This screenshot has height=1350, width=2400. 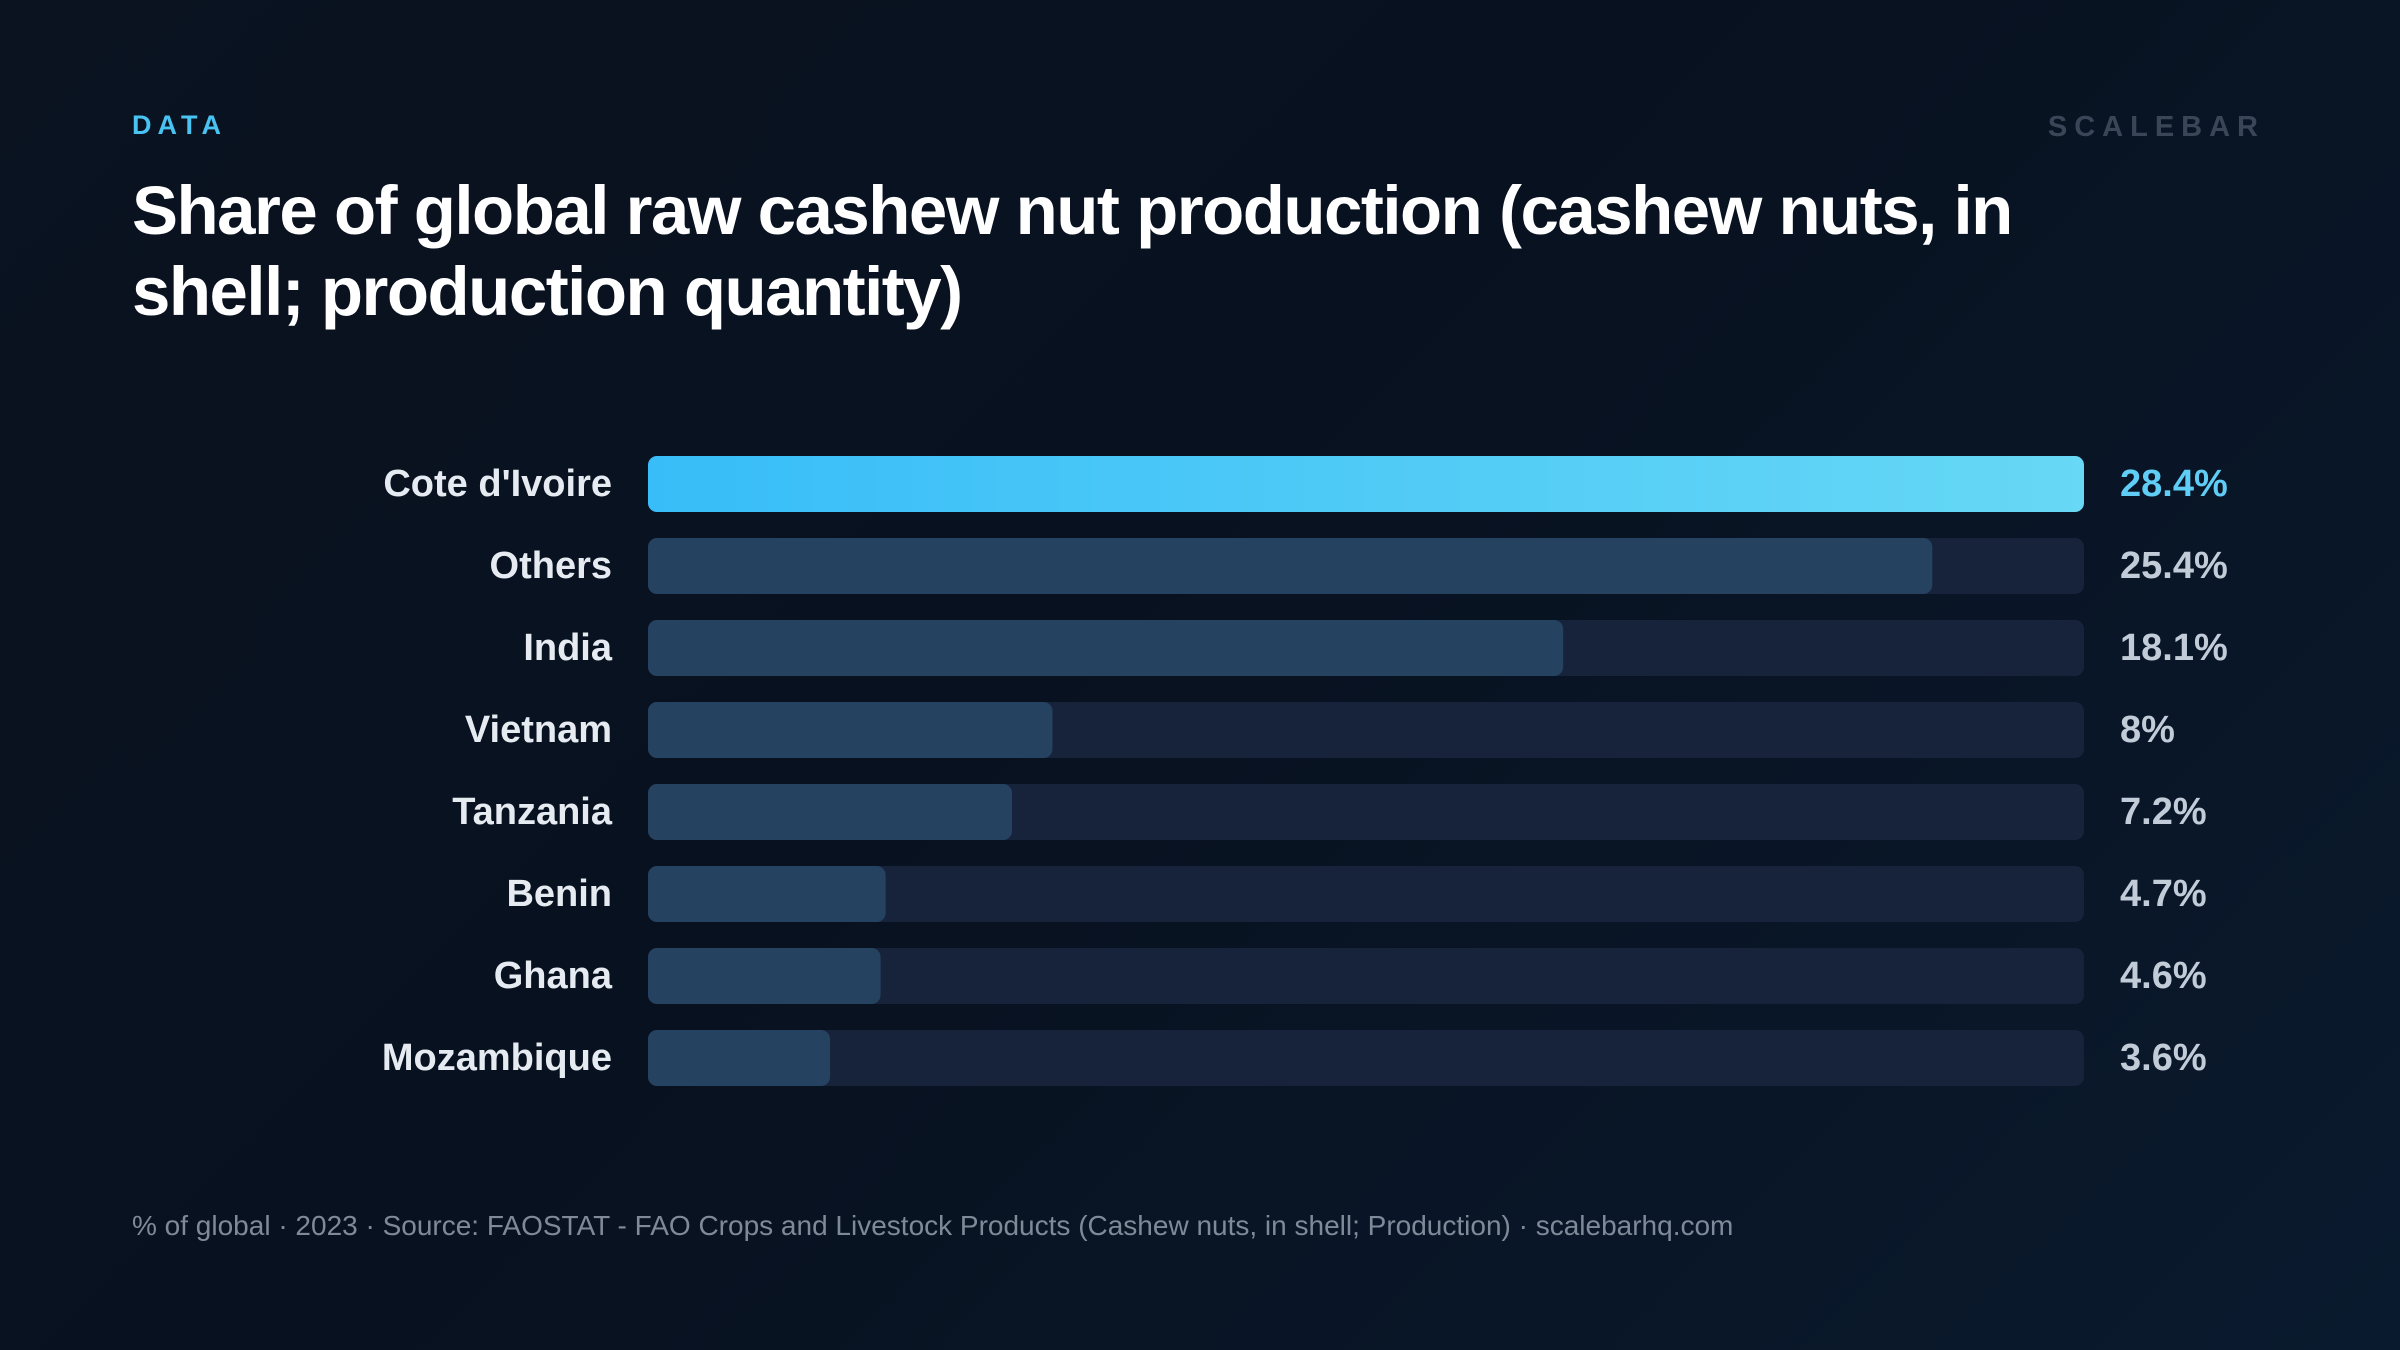 What do you see at coordinates (553, 976) in the screenshot?
I see `category-label: Ghana` at bounding box center [553, 976].